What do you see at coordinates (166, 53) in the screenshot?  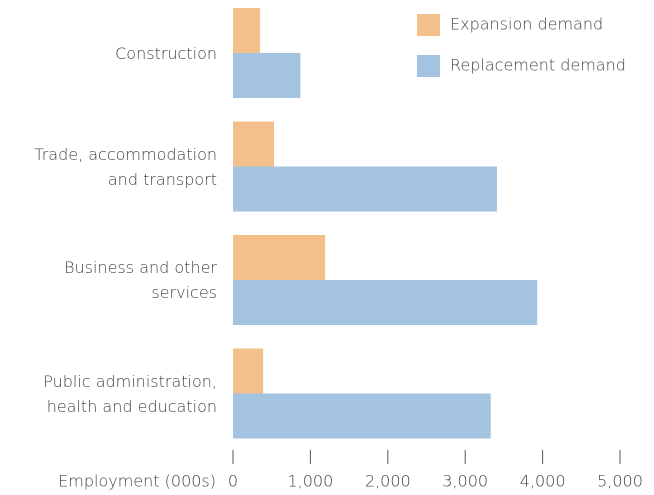 I see `category-label: Construction` at bounding box center [166, 53].